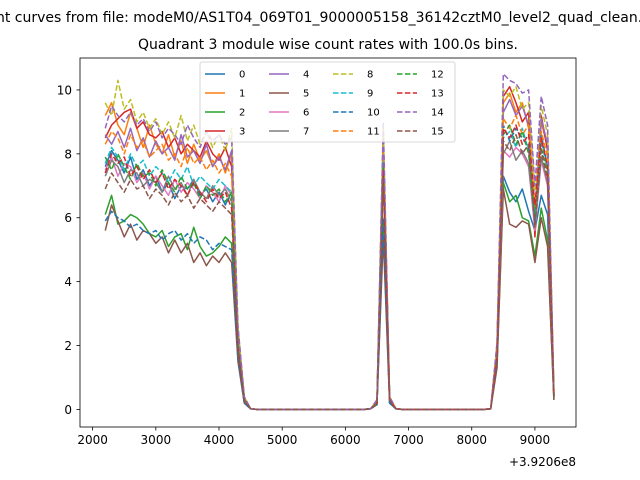 The width and height of the screenshot is (640, 480). Describe the element at coordinates (306, 113) in the screenshot. I see `legend-label-6: 6` at that location.